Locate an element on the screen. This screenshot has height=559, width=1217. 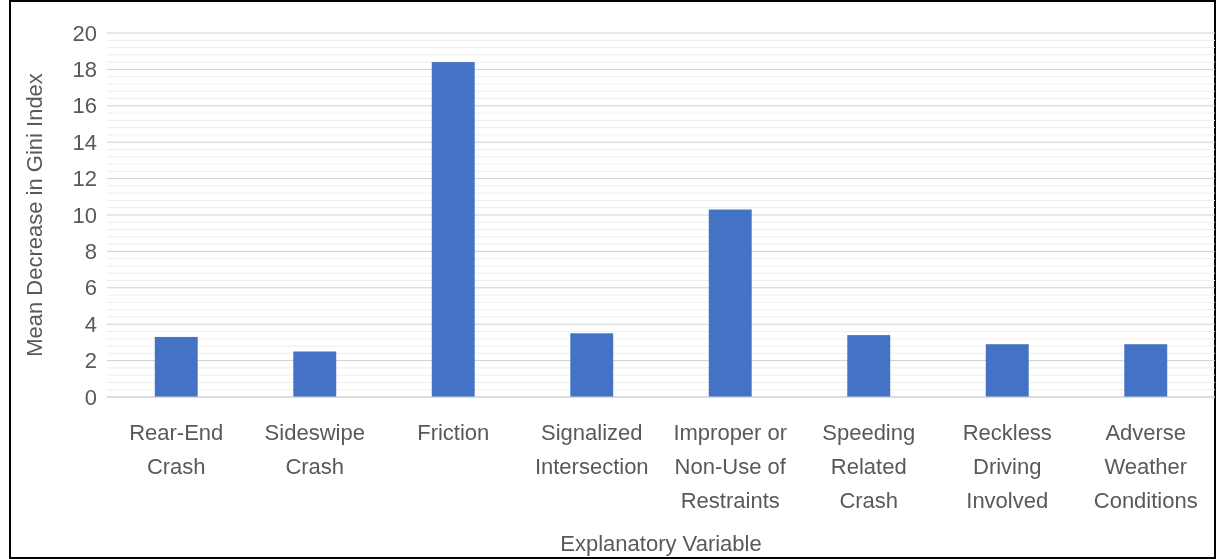
y-tick-label: 20 is located at coordinates (84, 33).